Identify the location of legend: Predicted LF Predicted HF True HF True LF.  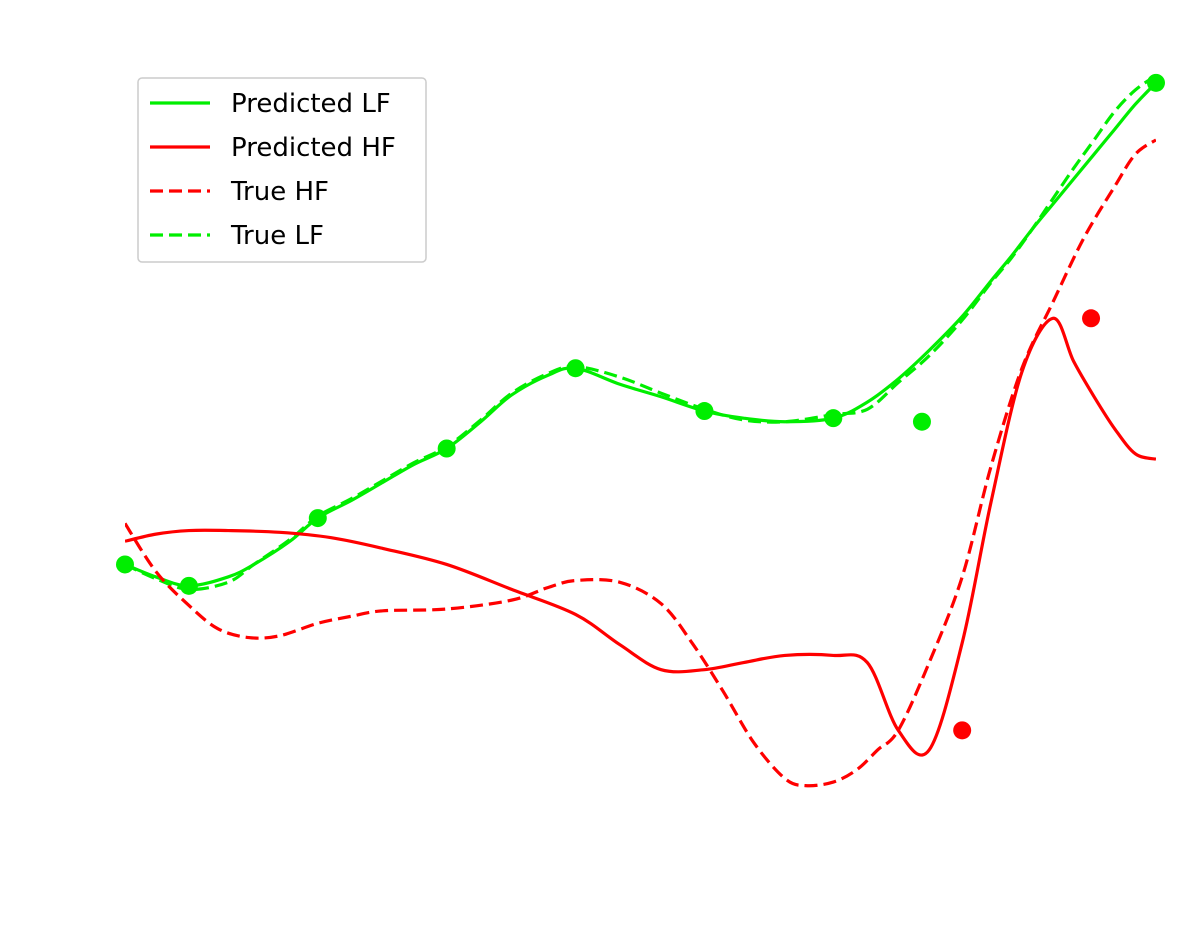
(282, 170).